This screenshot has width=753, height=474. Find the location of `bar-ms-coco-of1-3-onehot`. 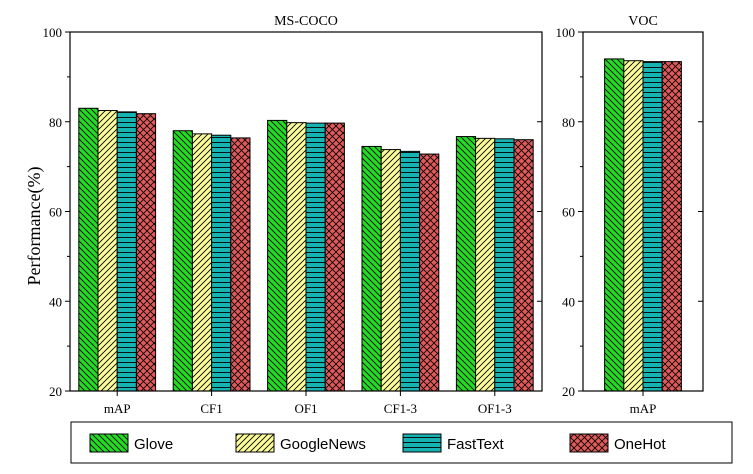

bar-ms-coco-of1-3-onehot is located at coordinates (523, 265).